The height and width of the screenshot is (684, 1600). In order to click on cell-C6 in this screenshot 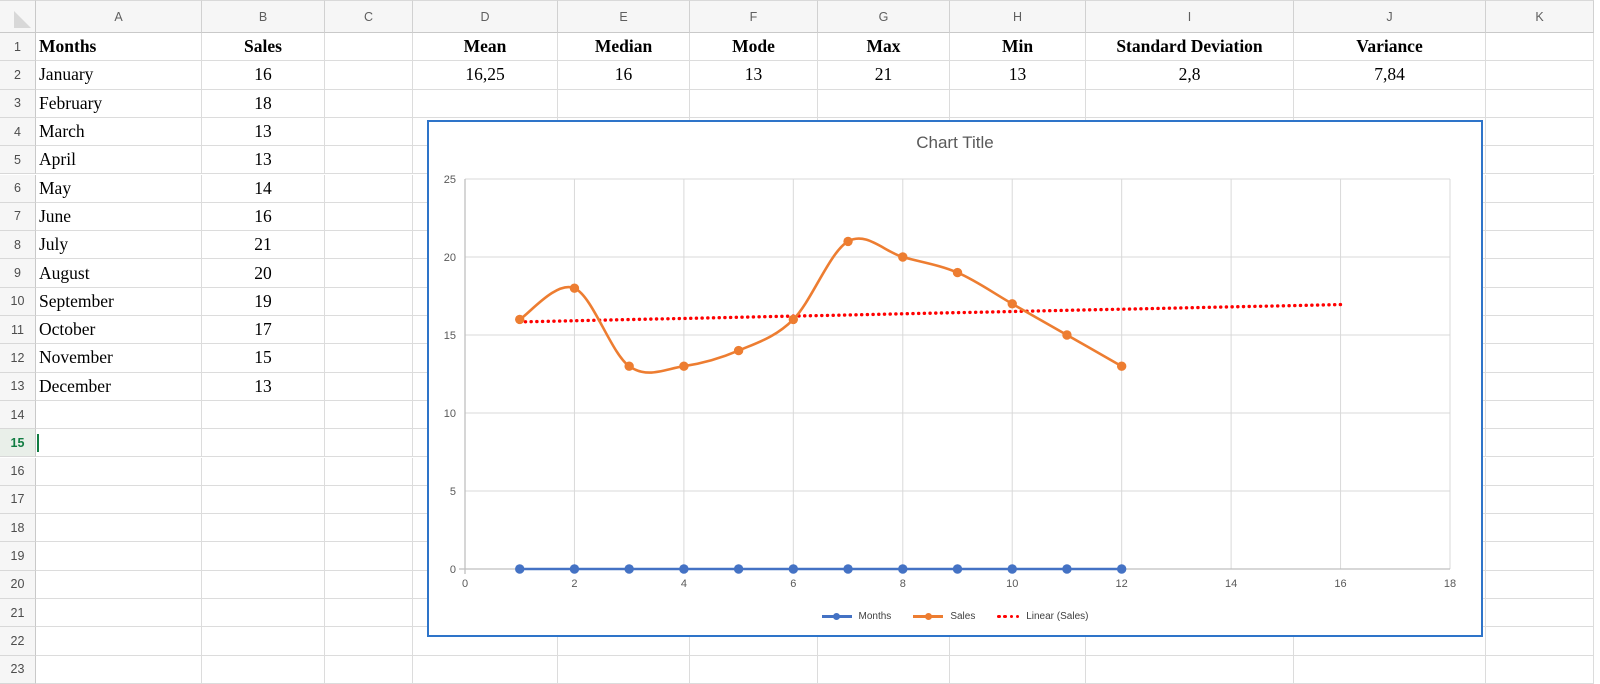, I will do `click(369, 188)`.